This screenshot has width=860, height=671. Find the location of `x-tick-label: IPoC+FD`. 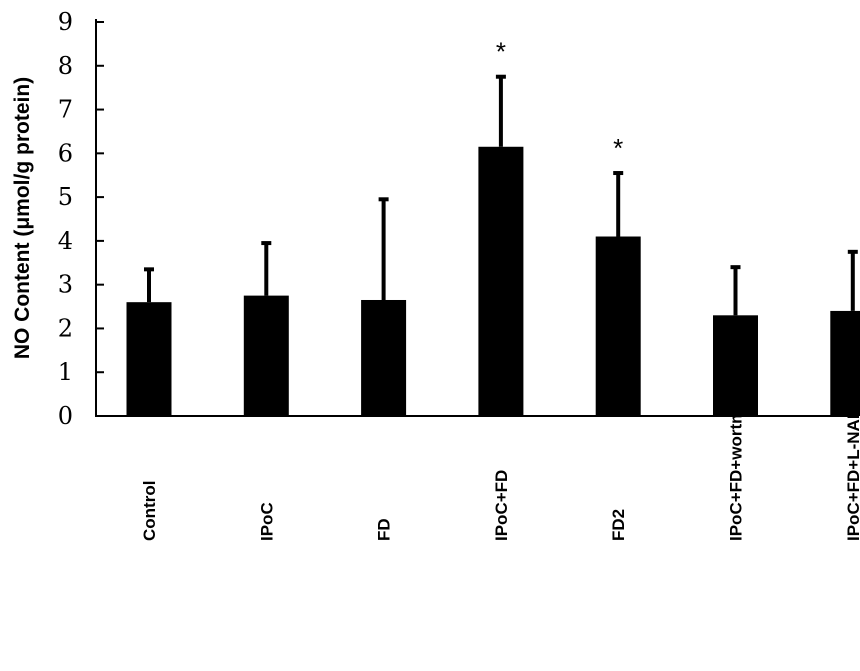

x-tick-label: IPoC+FD is located at coordinates (501, 505).